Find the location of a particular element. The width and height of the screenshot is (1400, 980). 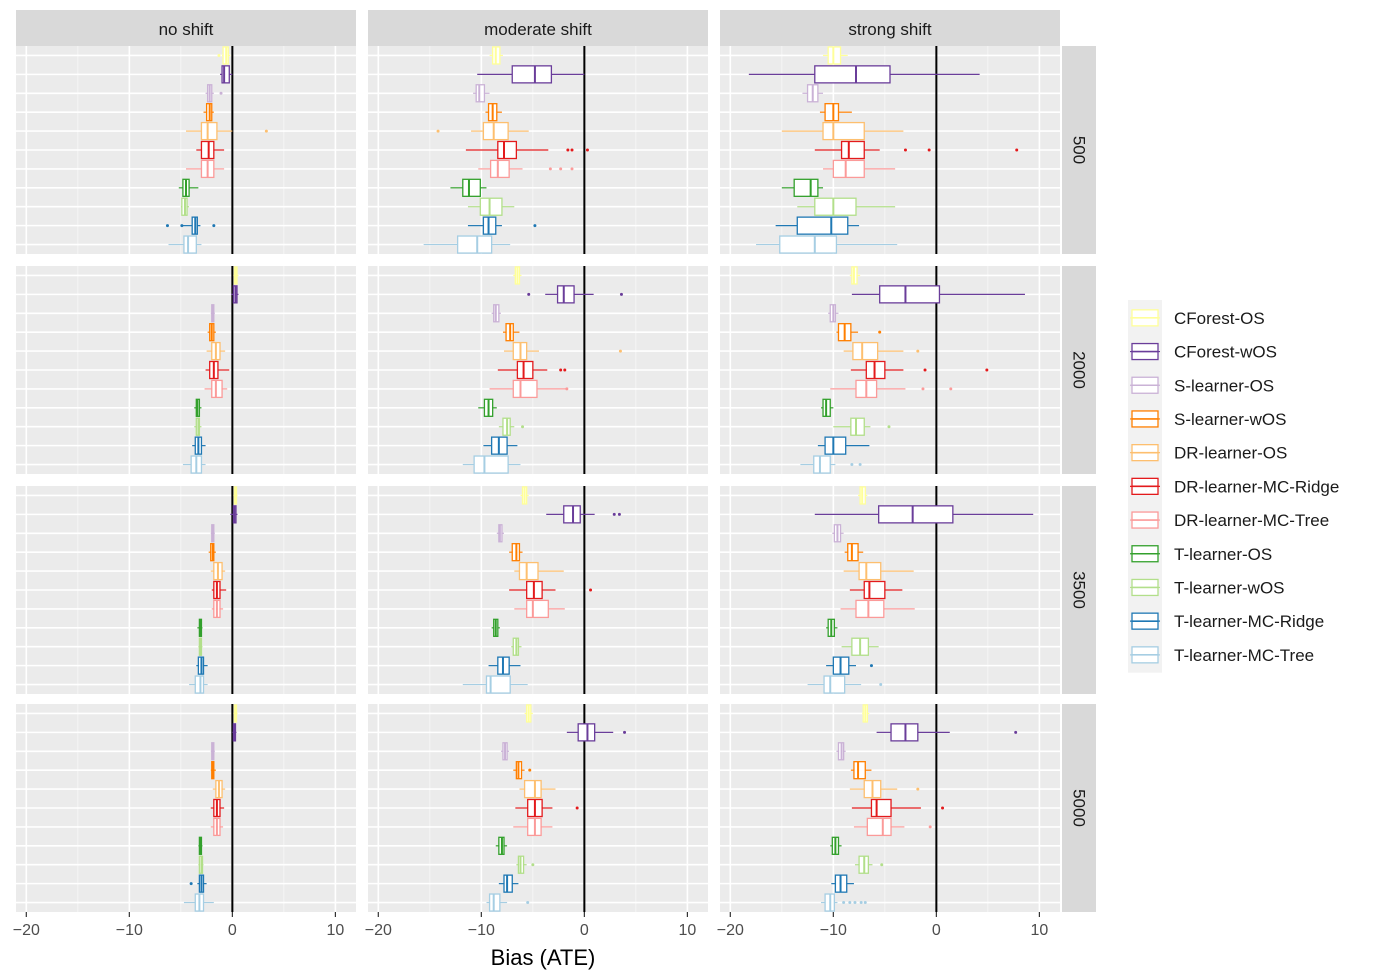

legend-item: T-learner-MC-Tree is located at coordinates (1222, 655).